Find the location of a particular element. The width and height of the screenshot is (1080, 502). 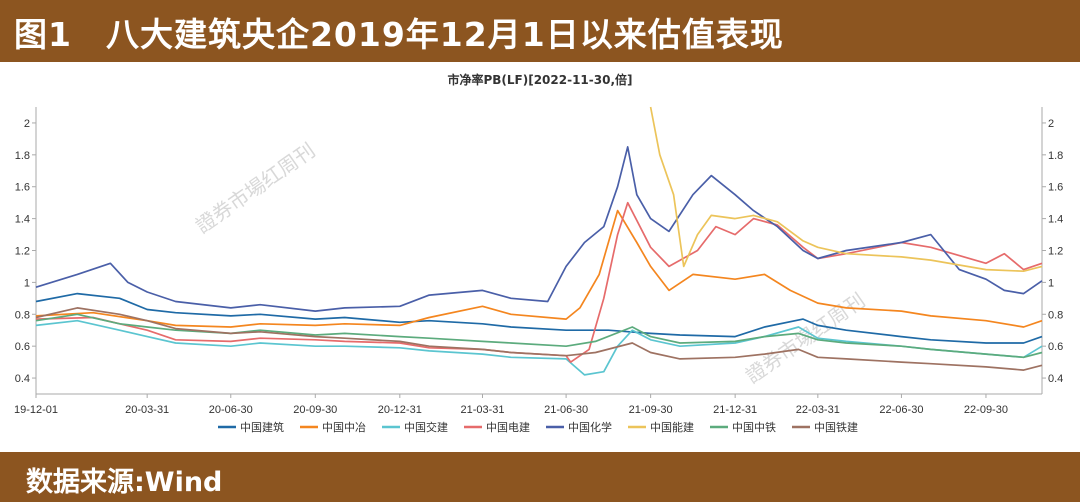

y-tick-label-right: 1.8 is located at coordinates (1055, 156).